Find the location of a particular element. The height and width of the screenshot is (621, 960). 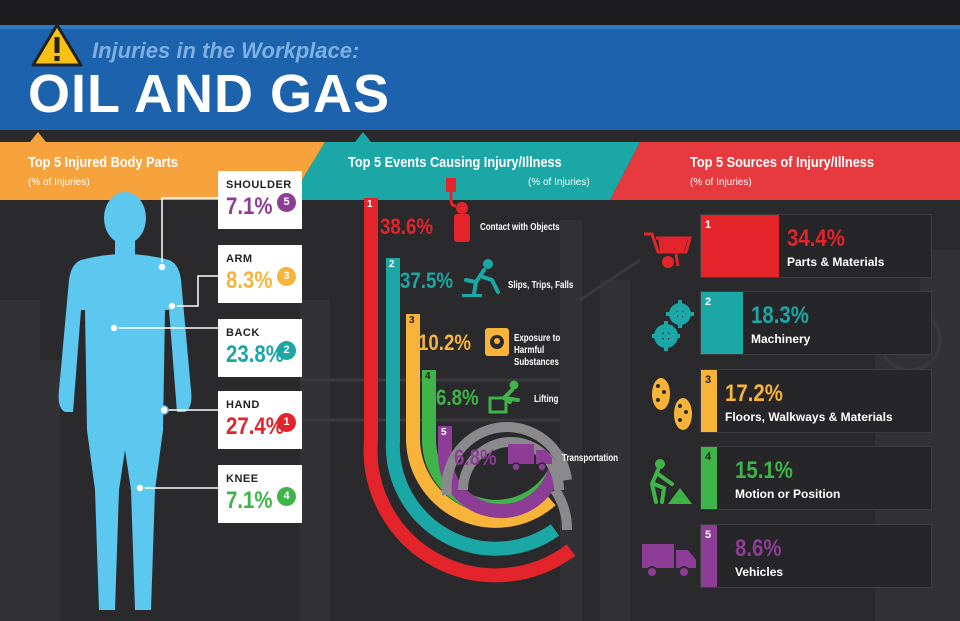

source-value: 18.3% is located at coordinates (780, 315).